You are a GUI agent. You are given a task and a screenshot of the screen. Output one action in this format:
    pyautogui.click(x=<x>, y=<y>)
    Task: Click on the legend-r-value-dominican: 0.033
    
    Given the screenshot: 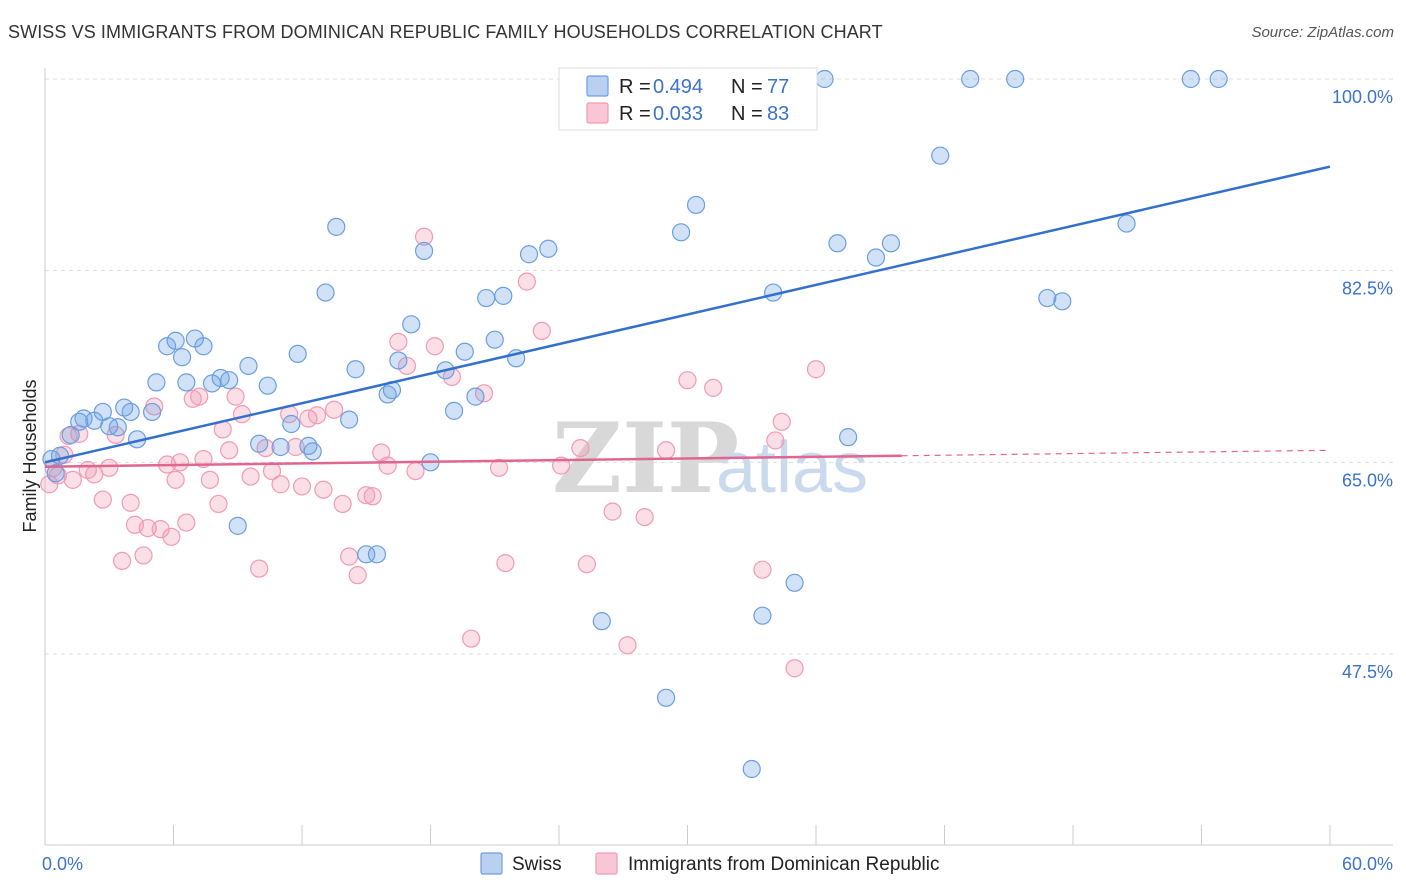 What is the action you would take?
    pyautogui.click(x=678, y=114)
    